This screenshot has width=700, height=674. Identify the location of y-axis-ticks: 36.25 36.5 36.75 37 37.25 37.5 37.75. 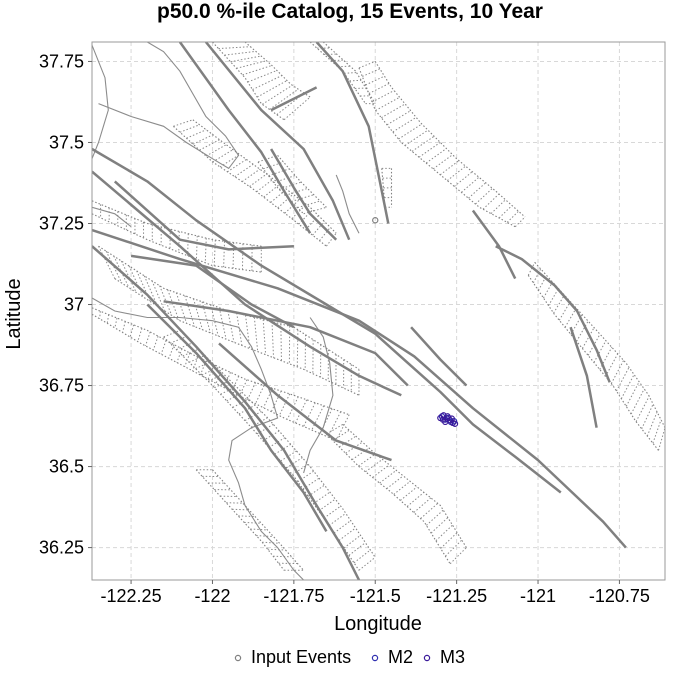
(65, 304).